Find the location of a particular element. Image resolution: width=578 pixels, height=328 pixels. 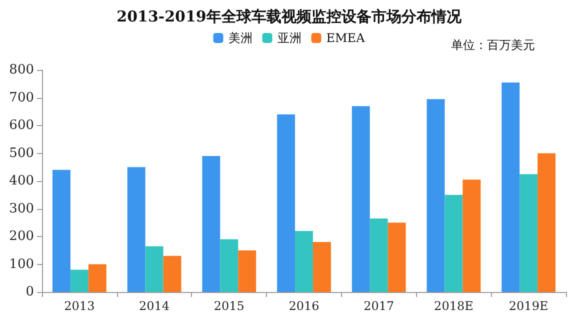

y-tick-label: 600 is located at coordinates (21, 125).